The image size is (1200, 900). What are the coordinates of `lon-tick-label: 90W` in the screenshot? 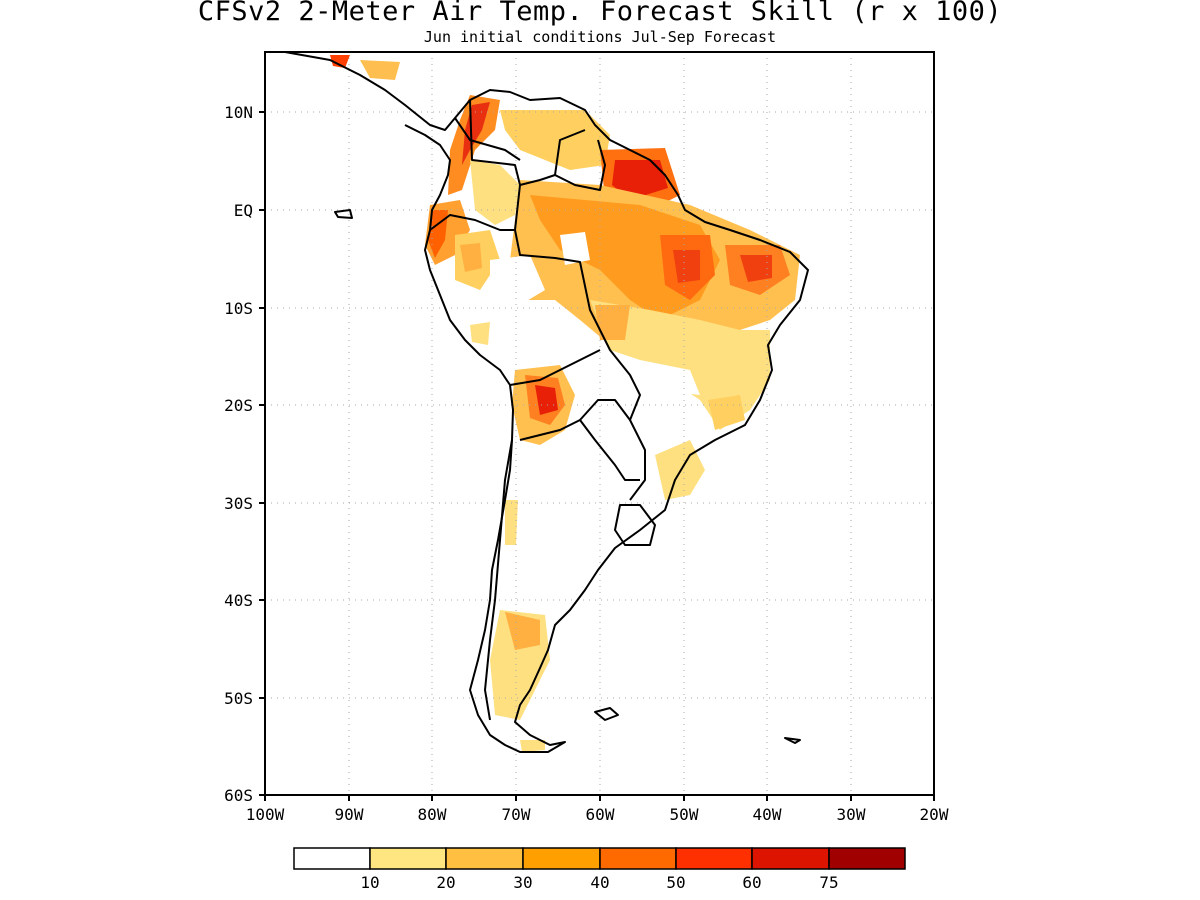 It's located at (349, 814).